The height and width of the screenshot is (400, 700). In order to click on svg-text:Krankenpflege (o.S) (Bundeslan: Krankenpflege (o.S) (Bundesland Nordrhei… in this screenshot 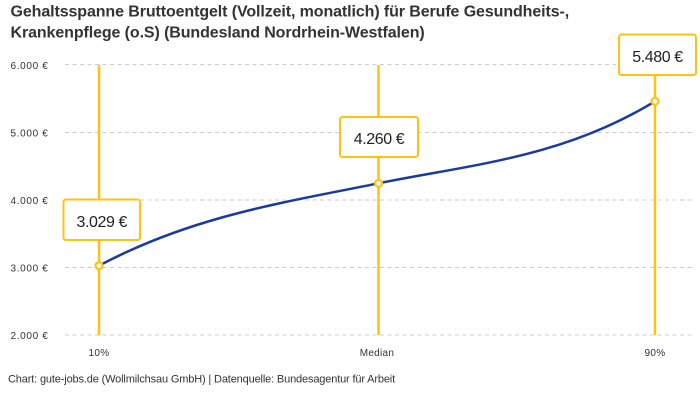, I will do `click(218, 33)`.